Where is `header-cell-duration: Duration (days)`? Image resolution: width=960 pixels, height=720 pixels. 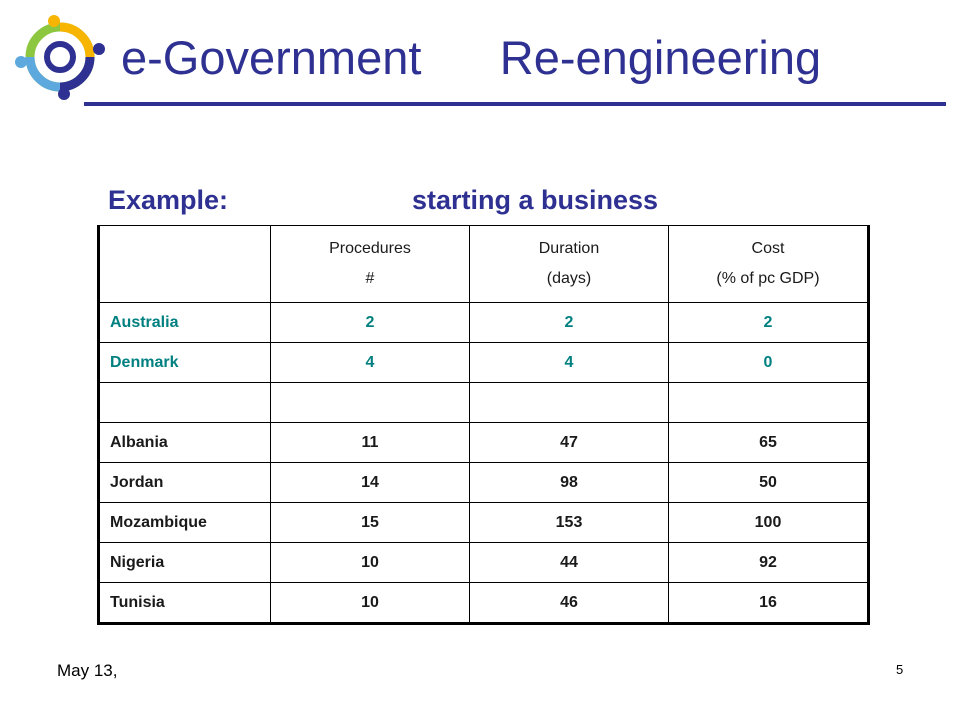
header-cell-duration: Duration (days) is located at coordinates (569, 264).